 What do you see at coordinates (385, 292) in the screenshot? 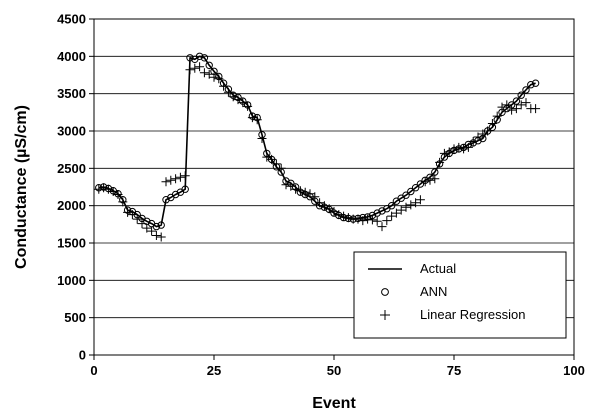
I see `legend-swatch-ann` at bounding box center [385, 292].